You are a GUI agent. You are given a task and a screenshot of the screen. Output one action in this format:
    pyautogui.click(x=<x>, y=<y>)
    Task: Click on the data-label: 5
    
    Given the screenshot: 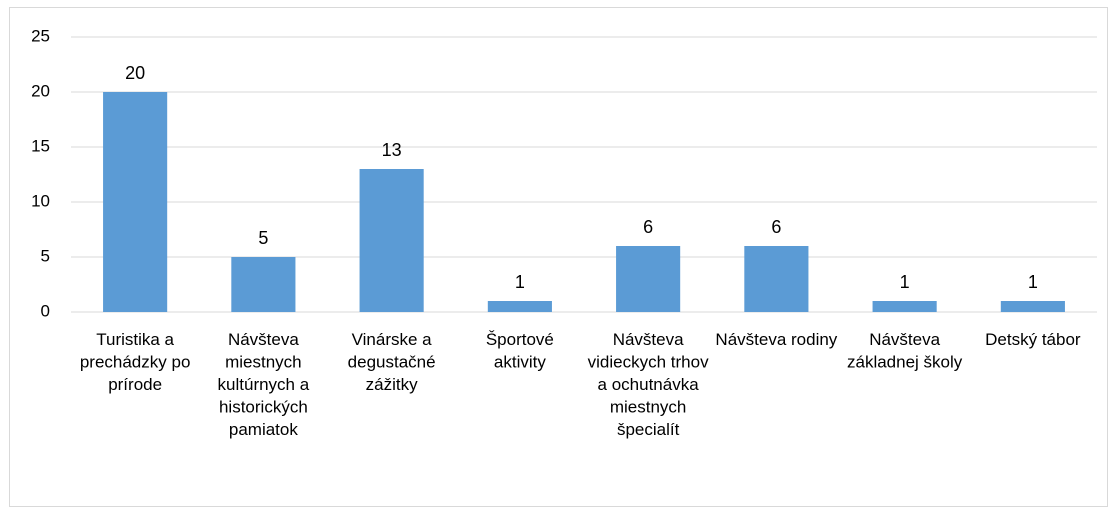 What is the action you would take?
    pyautogui.click(x=263, y=238)
    